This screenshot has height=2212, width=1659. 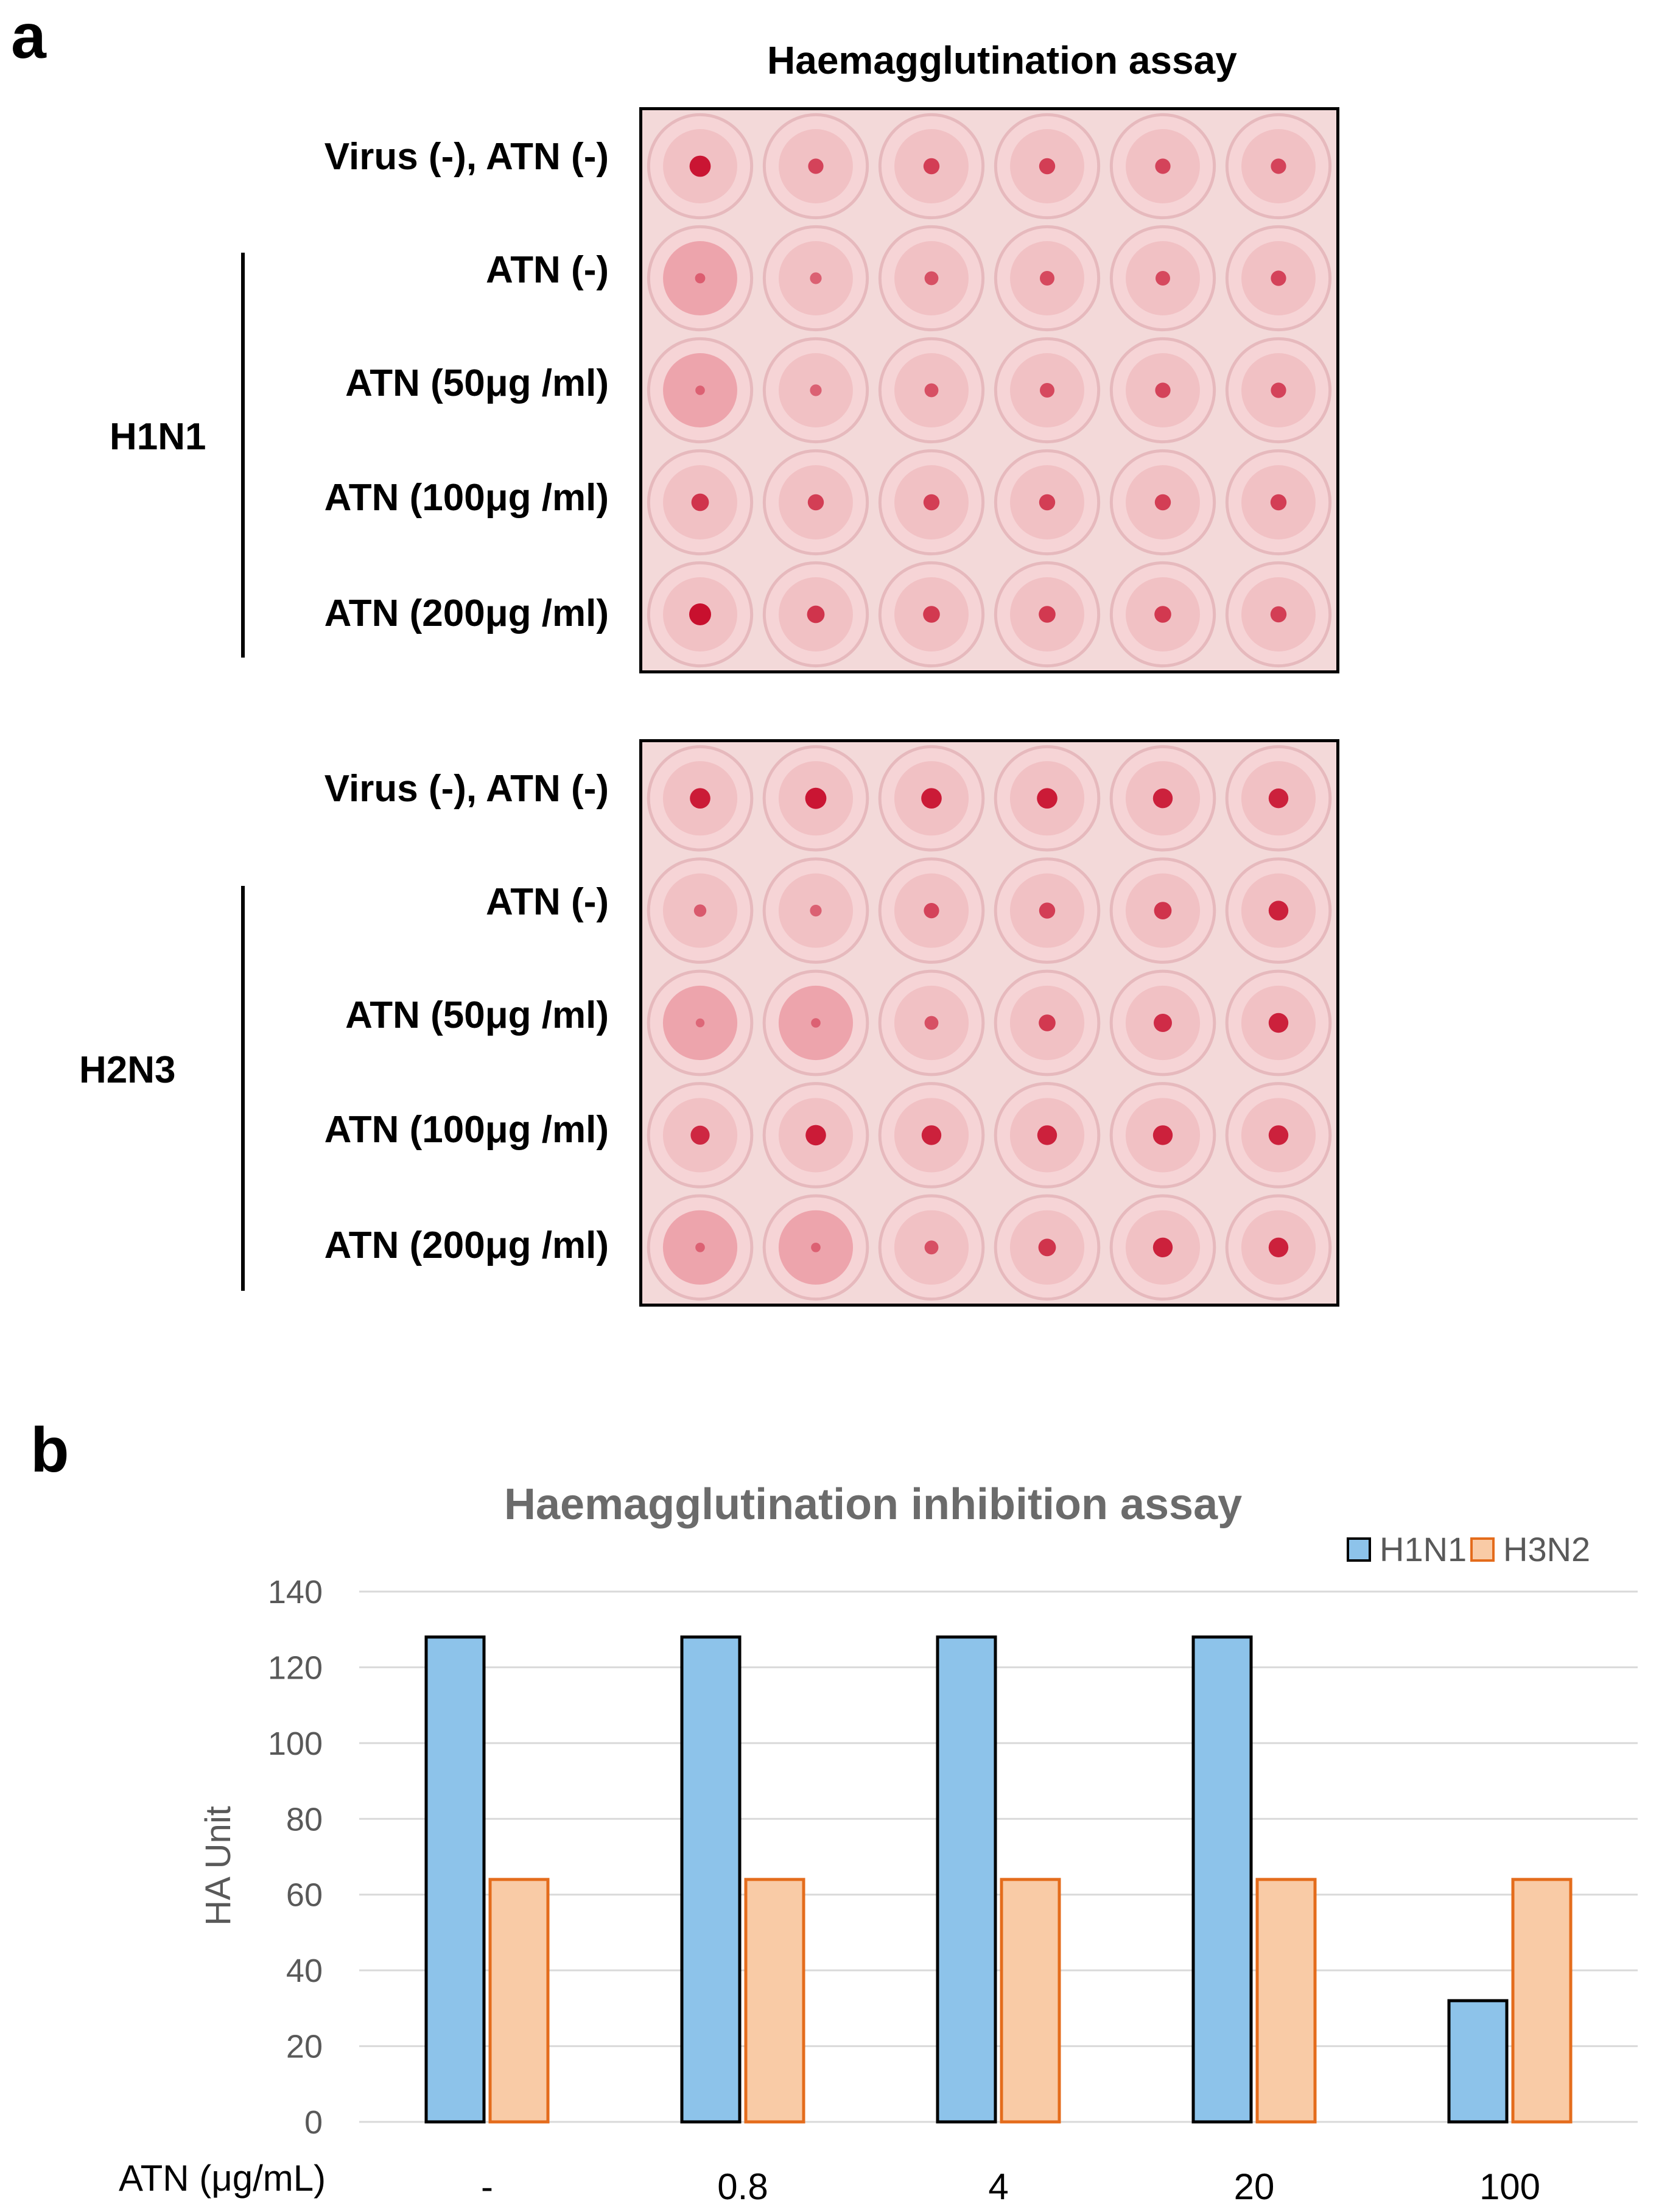 What do you see at coordinates (222, 2178) in the screenshot?
I see `x-axis-title: ATN (μg/mL)` at bounding box center [222, 2178].